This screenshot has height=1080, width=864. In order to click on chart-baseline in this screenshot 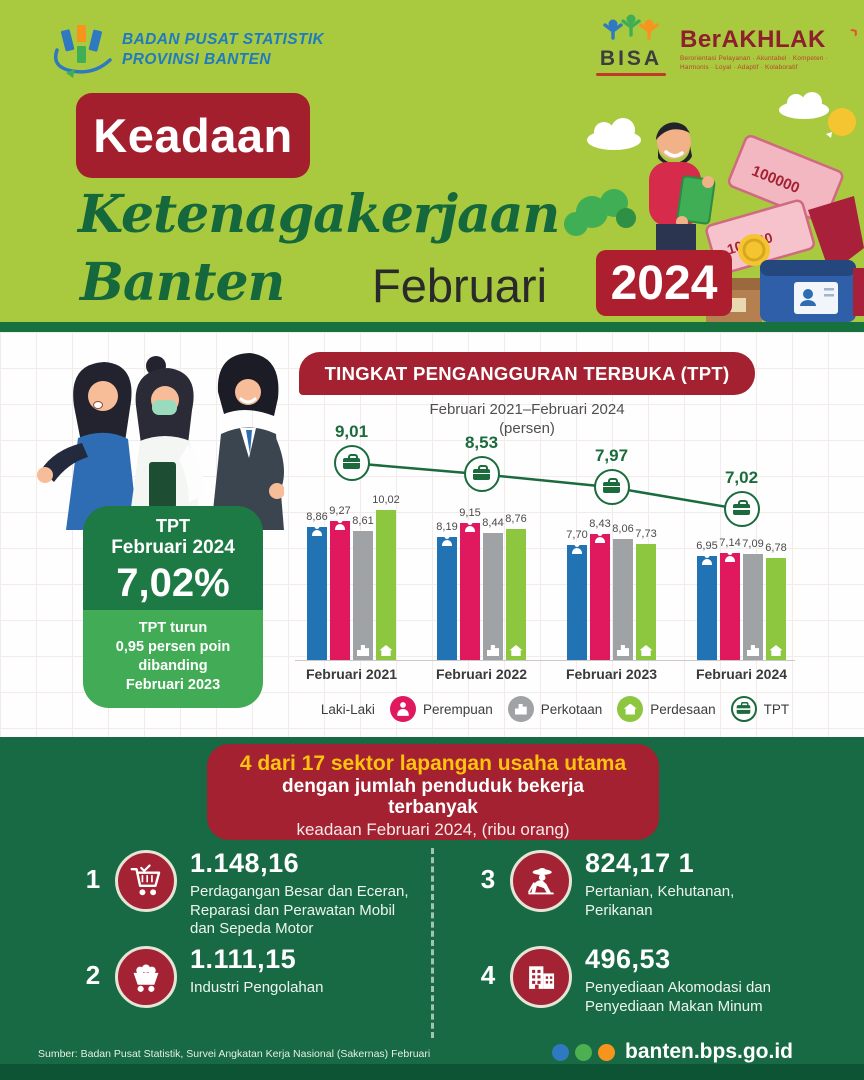, I will do `click(545, 660)`.